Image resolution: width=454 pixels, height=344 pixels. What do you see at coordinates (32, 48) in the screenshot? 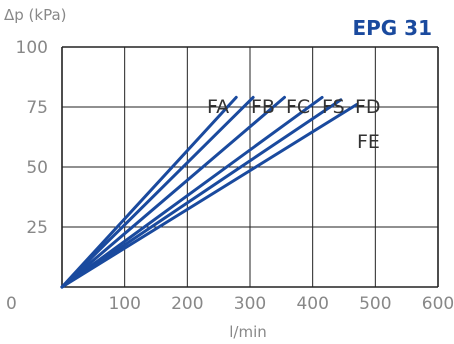
I see `y-tick-label: 100` at bounding box center [32, 48].